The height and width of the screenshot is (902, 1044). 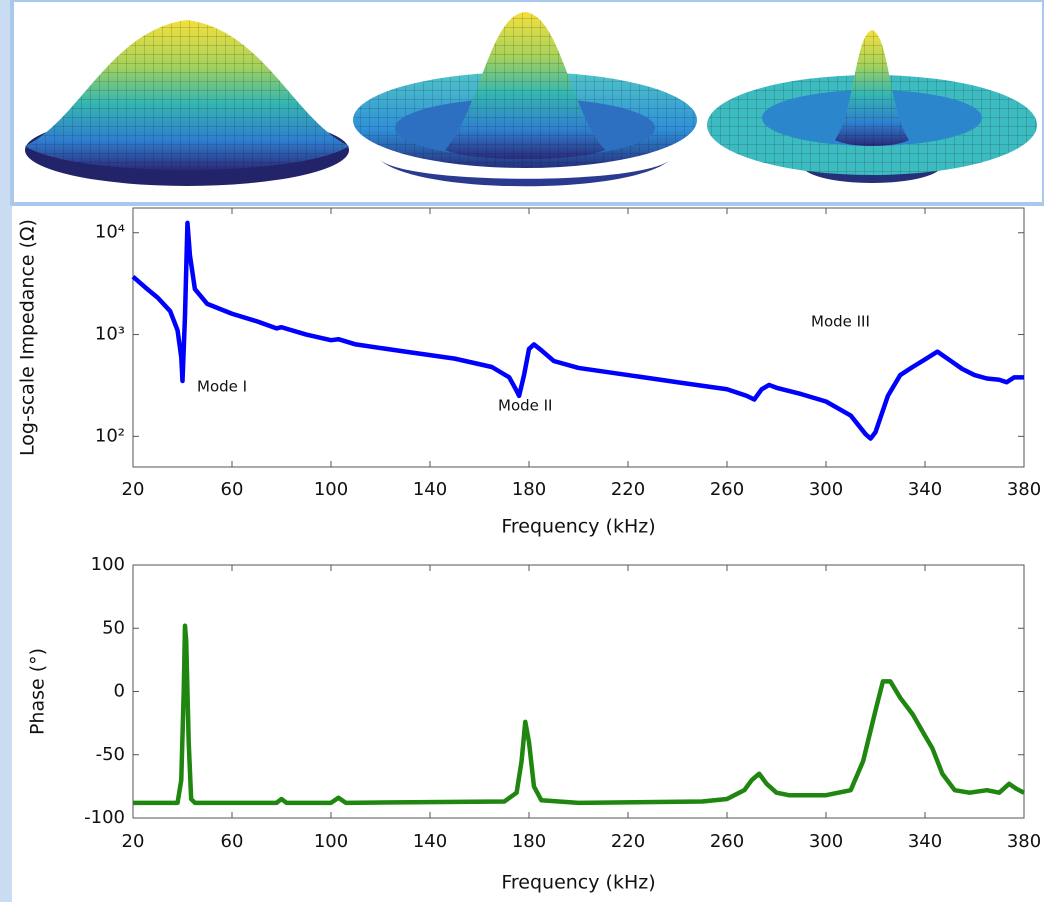 What do you see at coordinates (525, 406) in the screenshot?
I see `annotation: Mode II` at bounding box center [525, 406].